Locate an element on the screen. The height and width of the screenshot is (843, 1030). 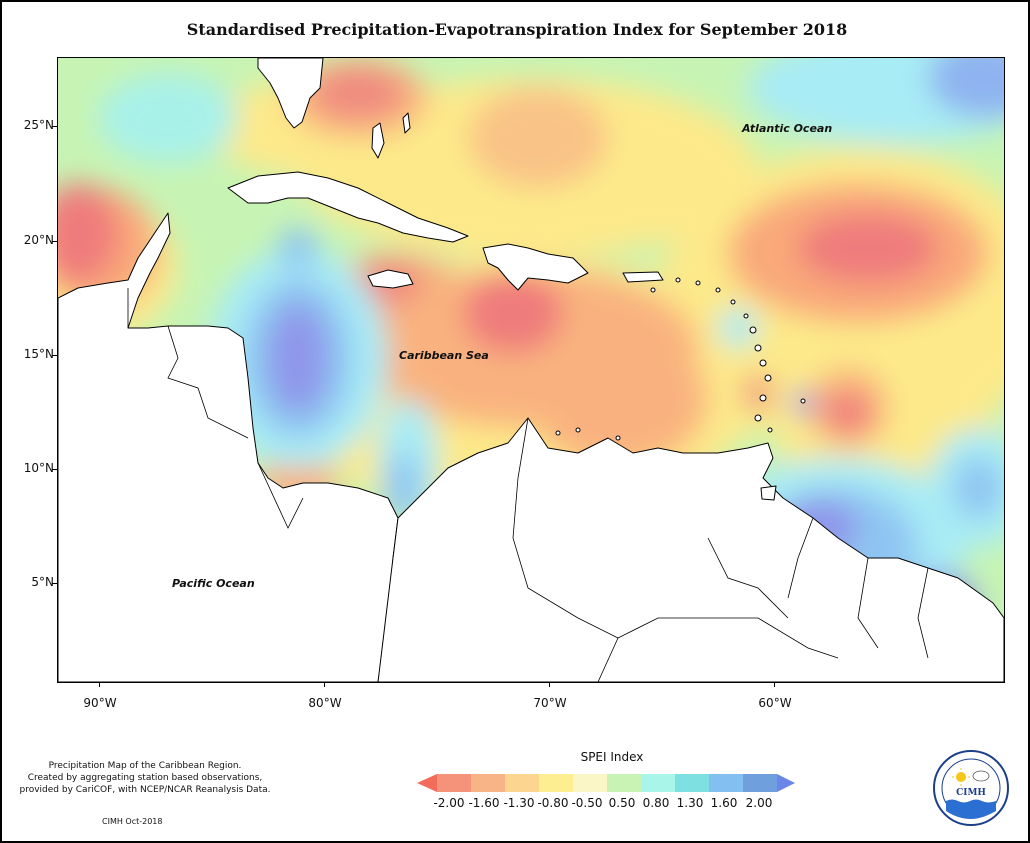
legend-tick-label: -0.50 is located at coordinates (587, 803).